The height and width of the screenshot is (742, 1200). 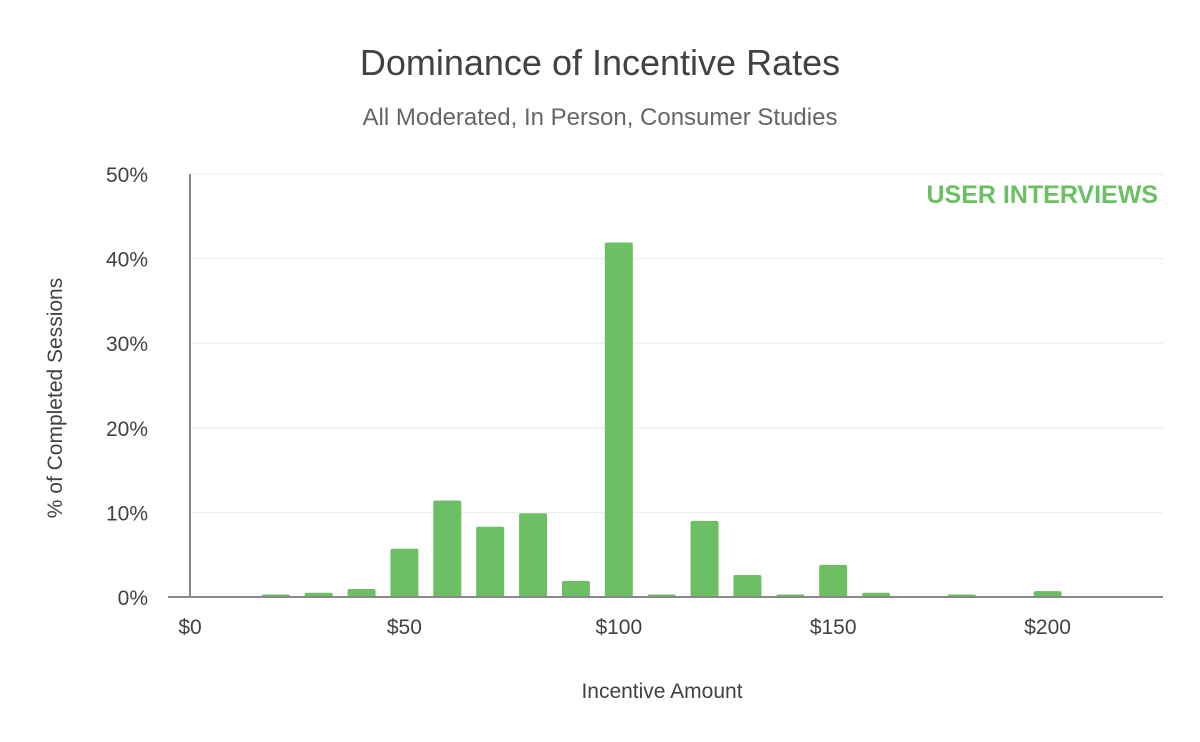 What do you see at coordinates (1047, 627) in the screenshot?
I see `x-tick-label: $200` at bounding box center [1047, 627].